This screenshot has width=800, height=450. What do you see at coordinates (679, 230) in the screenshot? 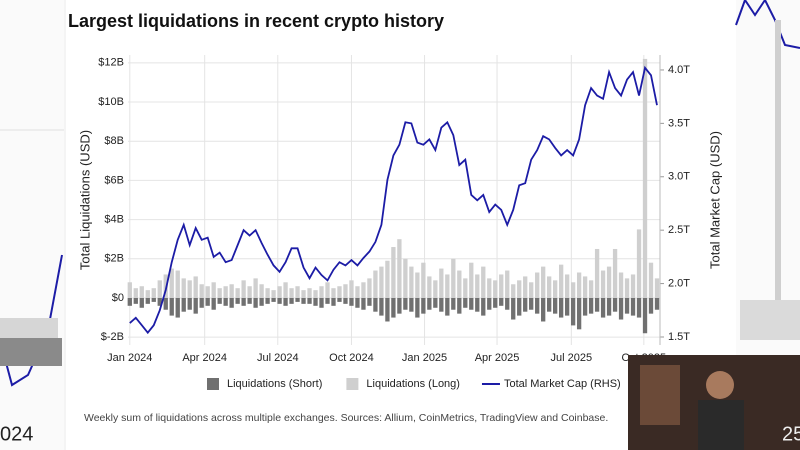
I see `y2-tick-label: 2.5T` at bounding box center [679, 230].